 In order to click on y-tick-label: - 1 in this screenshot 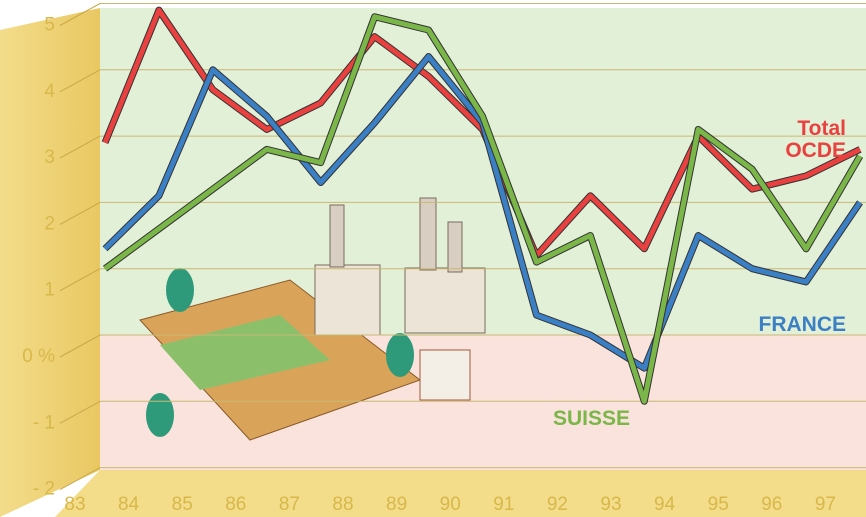, I will do `click(44, 422)`.